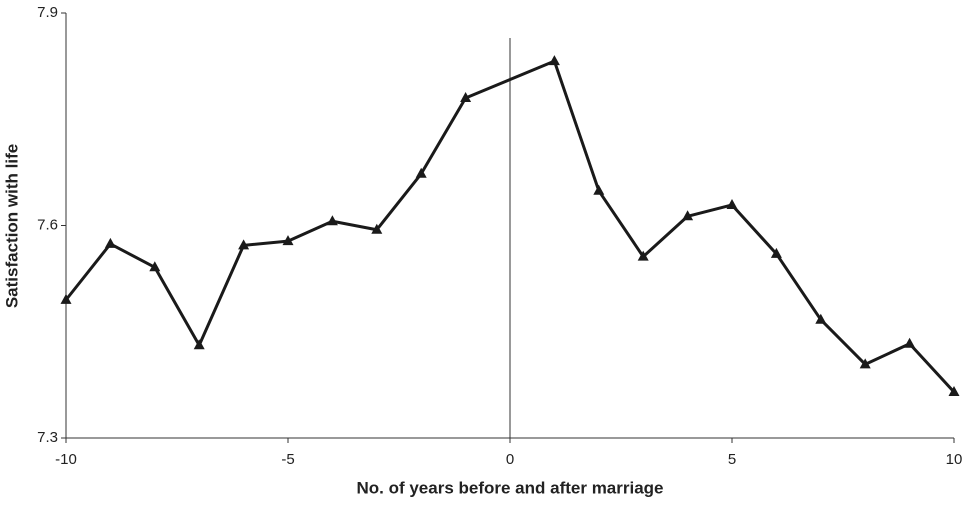 The height and width of the screenshot is (506, 964). I want to click on x-tick-label: 10, so click(954, 459).